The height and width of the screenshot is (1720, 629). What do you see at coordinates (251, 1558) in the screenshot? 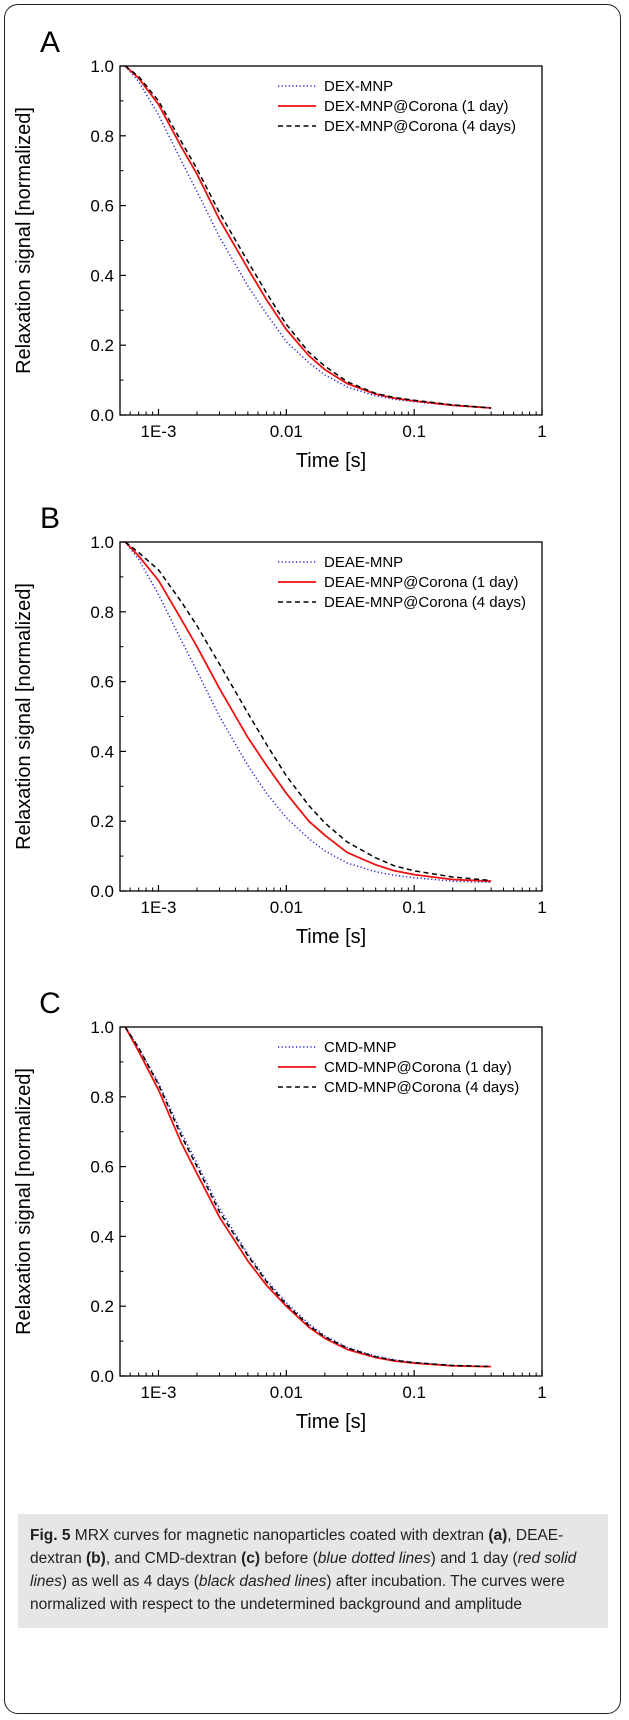
I see `caption-panel-c: (c)` at bounding box center [251, 1558].